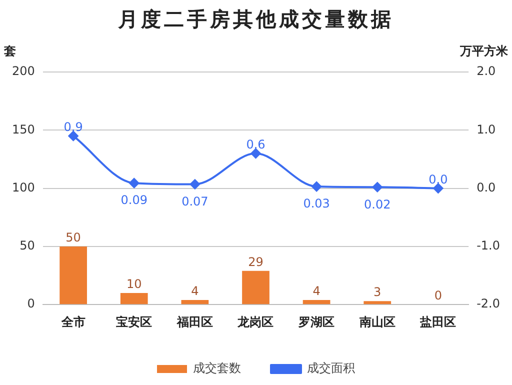 The image size is (512, 385). What do you see at coordinates (23, 187) in the screenshot?
I see `y-tick-label: 100` at bounding box center [23, 187].